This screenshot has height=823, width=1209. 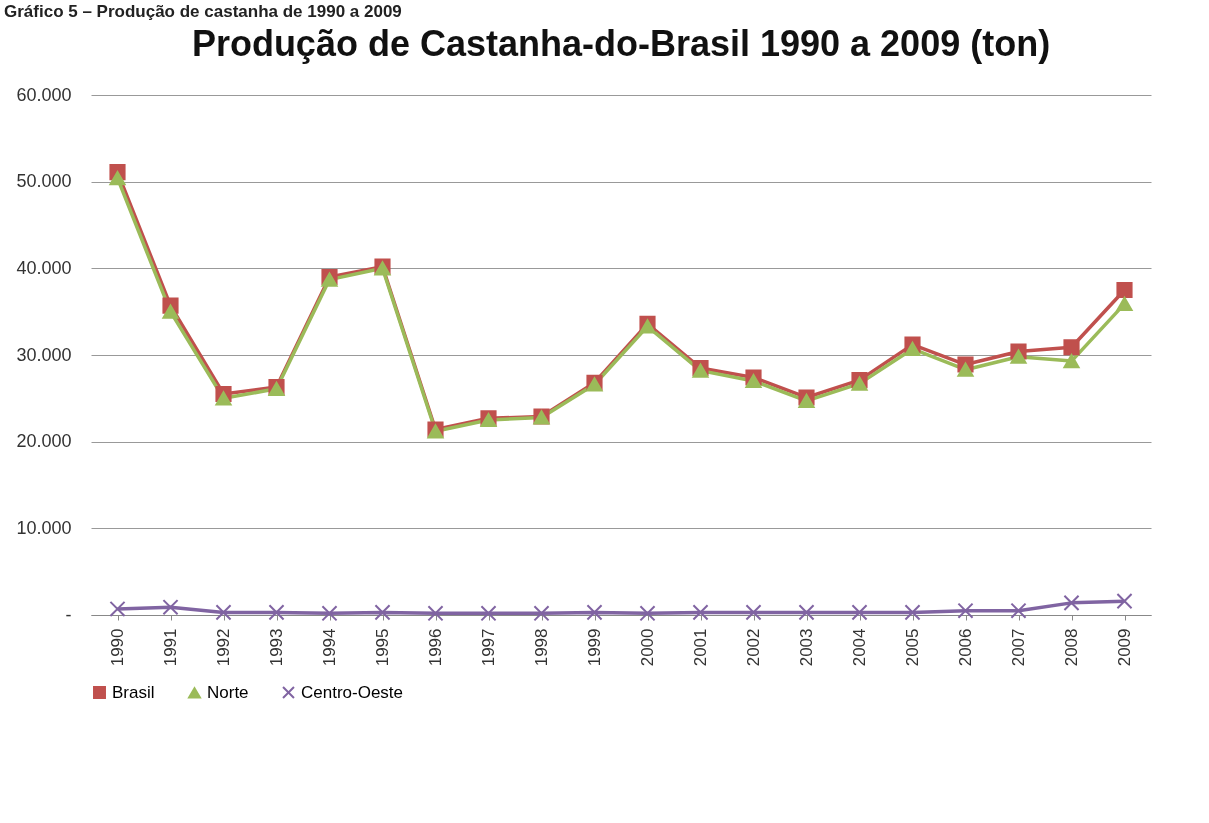 I want to click on x-tick-label: 2007, so click(x=1018, y=647).